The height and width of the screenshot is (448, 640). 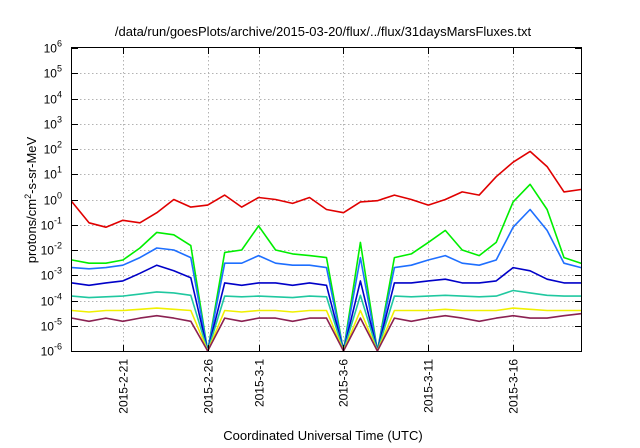 I want to click on y-tick-label: 10⁻¹, so click(x=51, y=224).